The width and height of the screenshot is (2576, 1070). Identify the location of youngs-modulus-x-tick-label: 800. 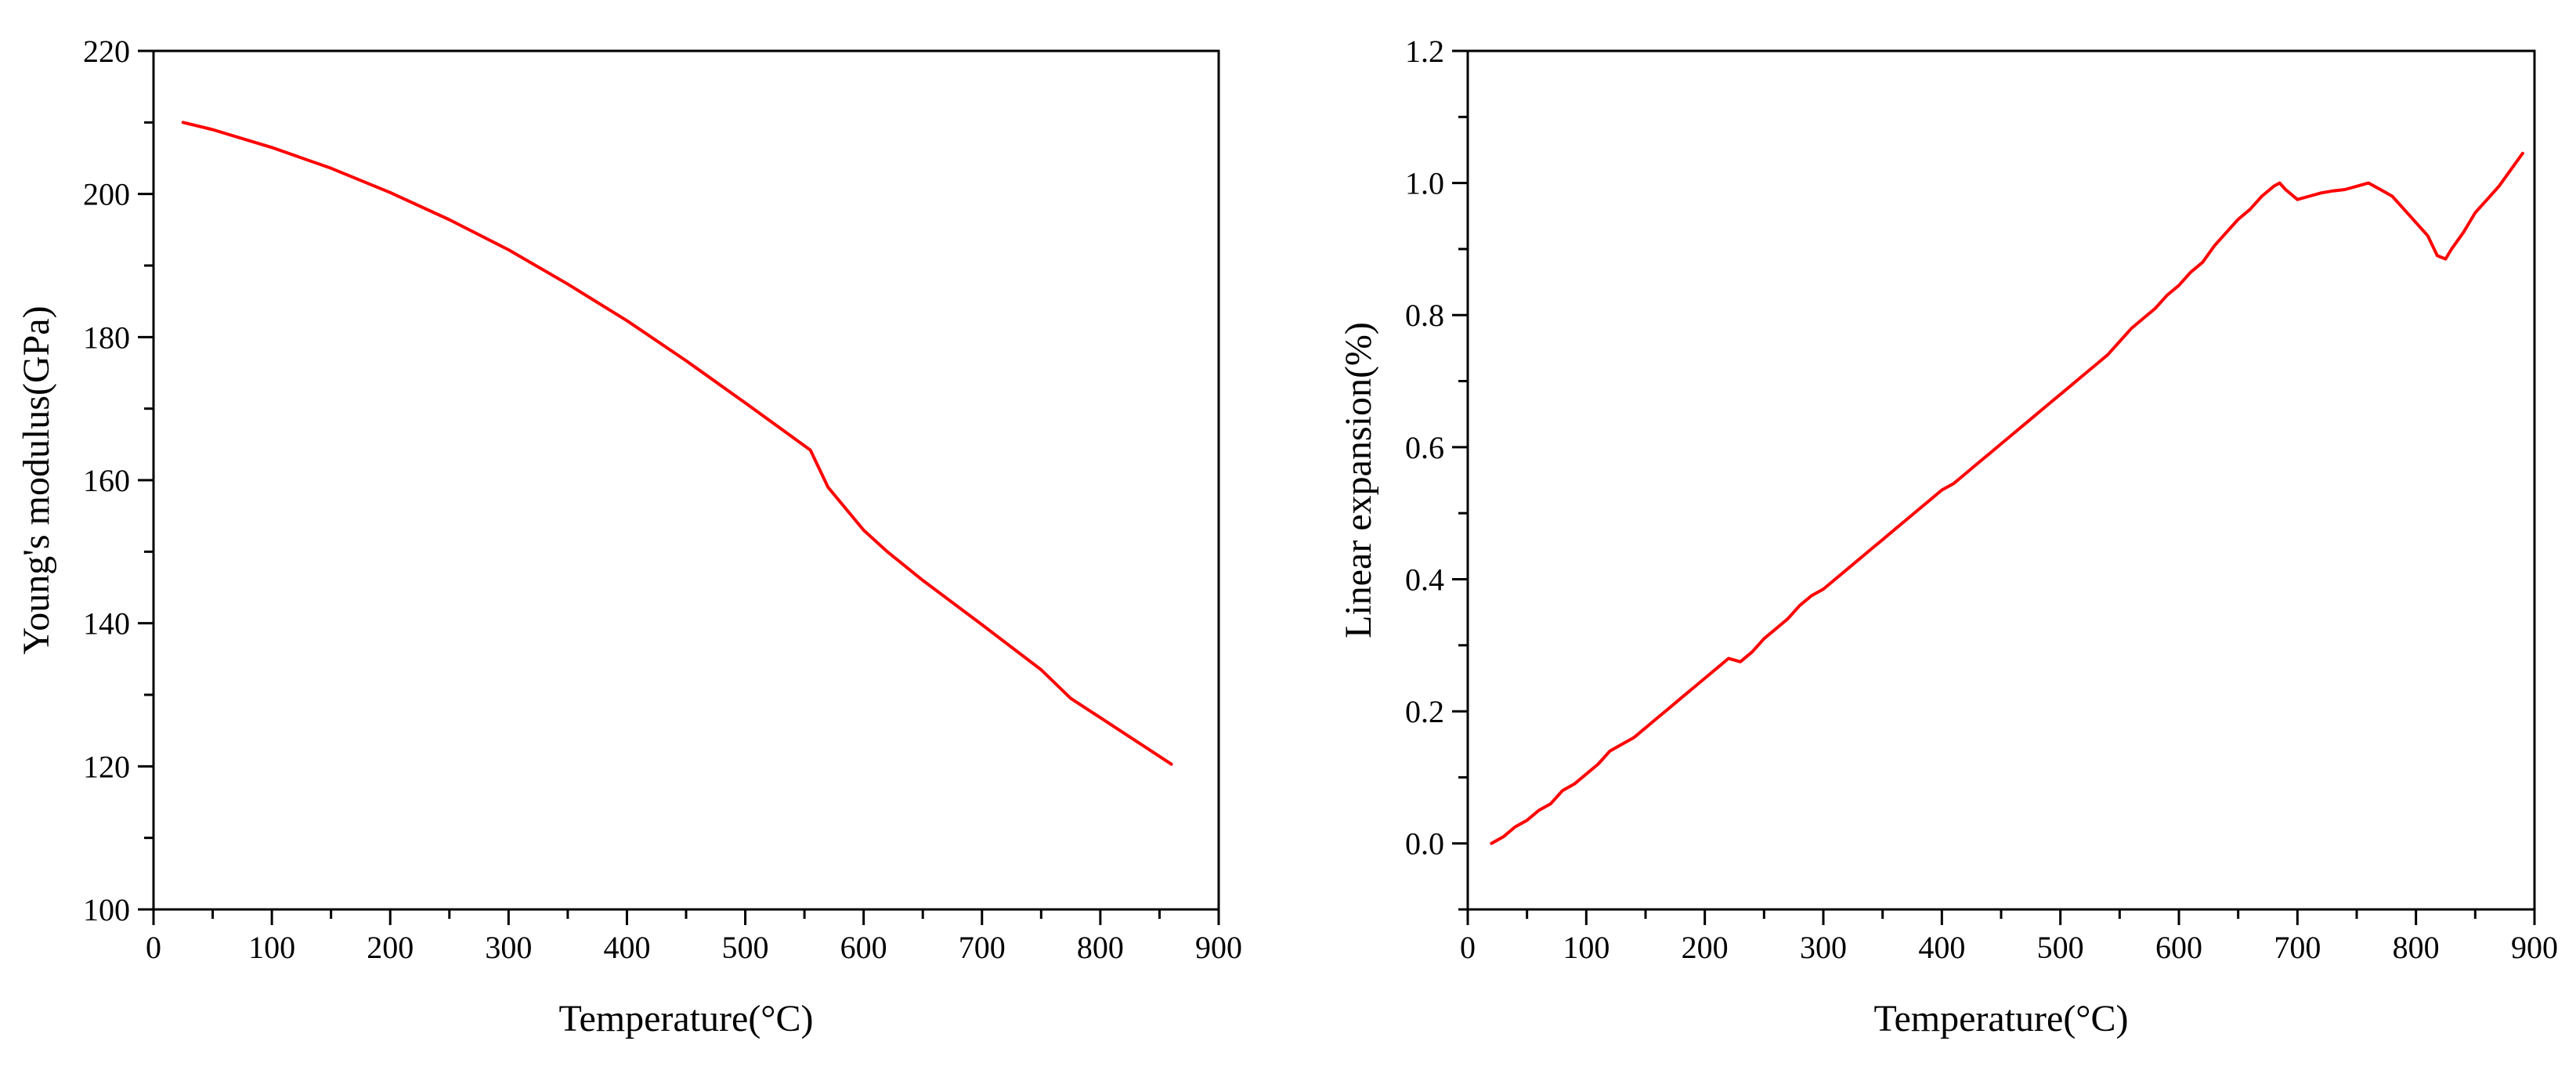
(1100, 947).